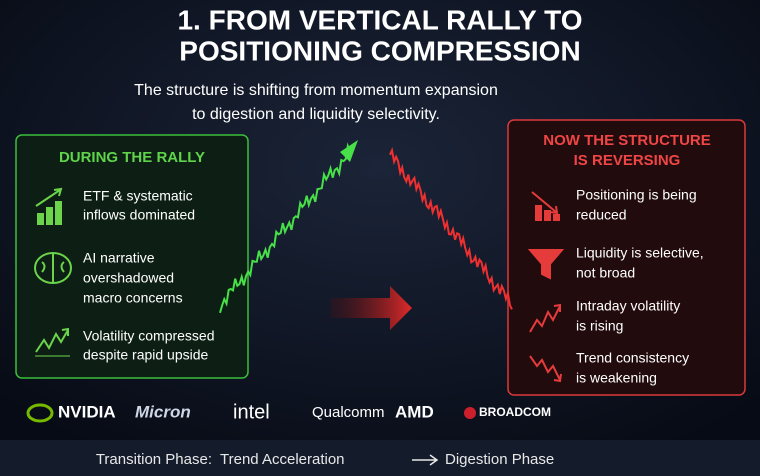 The image size is (760, 476). What do you see at coordinates (288, 412) in the screenshot?
I see `logos: NVIDIA Micron intel Qualcomm AMD BROADCOM` at bounding box center [288, 412].